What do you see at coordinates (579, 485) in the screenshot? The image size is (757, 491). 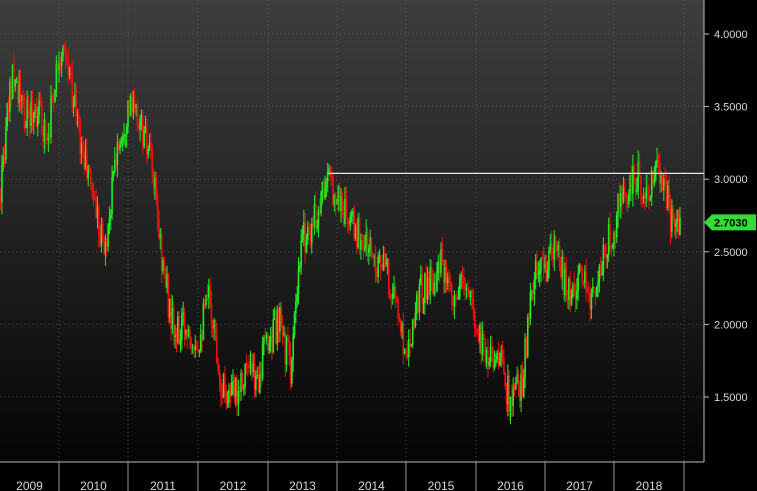 I see `x-tick-label: 2017` at bounding box center [579, 485].